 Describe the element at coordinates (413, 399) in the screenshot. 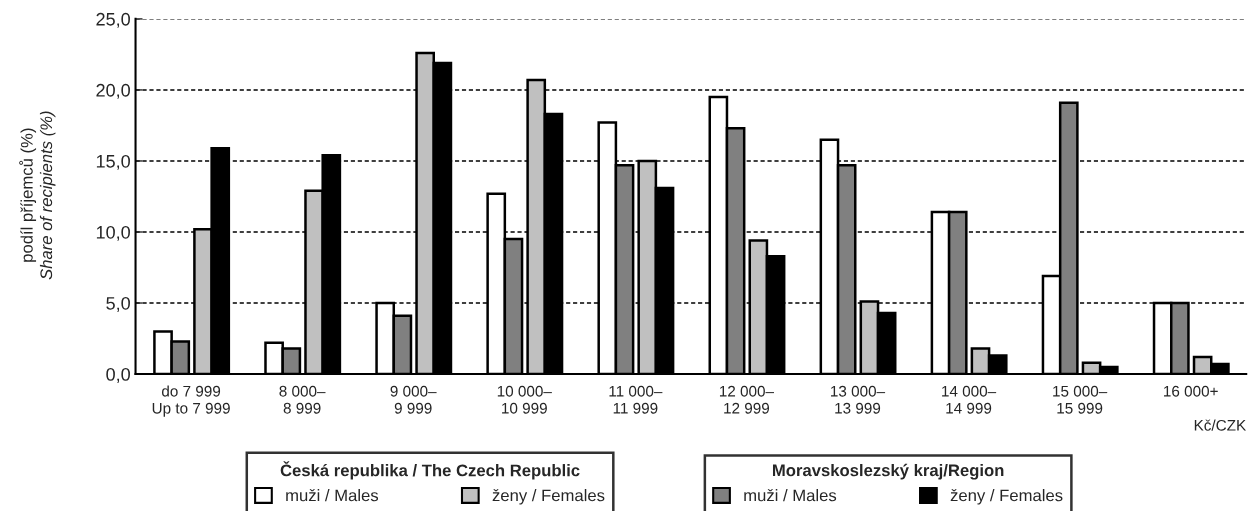

I see `x-tick-label: 9 000– 9 999` at that location.